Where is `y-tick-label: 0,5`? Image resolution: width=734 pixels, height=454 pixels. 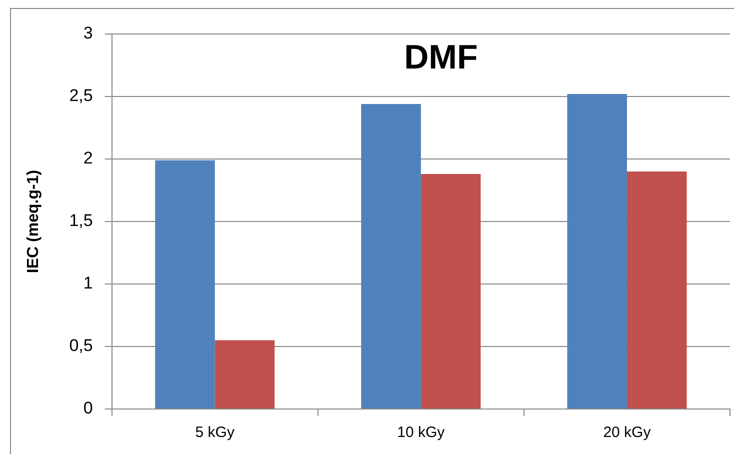 y-tick-label: 0,5 is located at coordinates (81, 346).